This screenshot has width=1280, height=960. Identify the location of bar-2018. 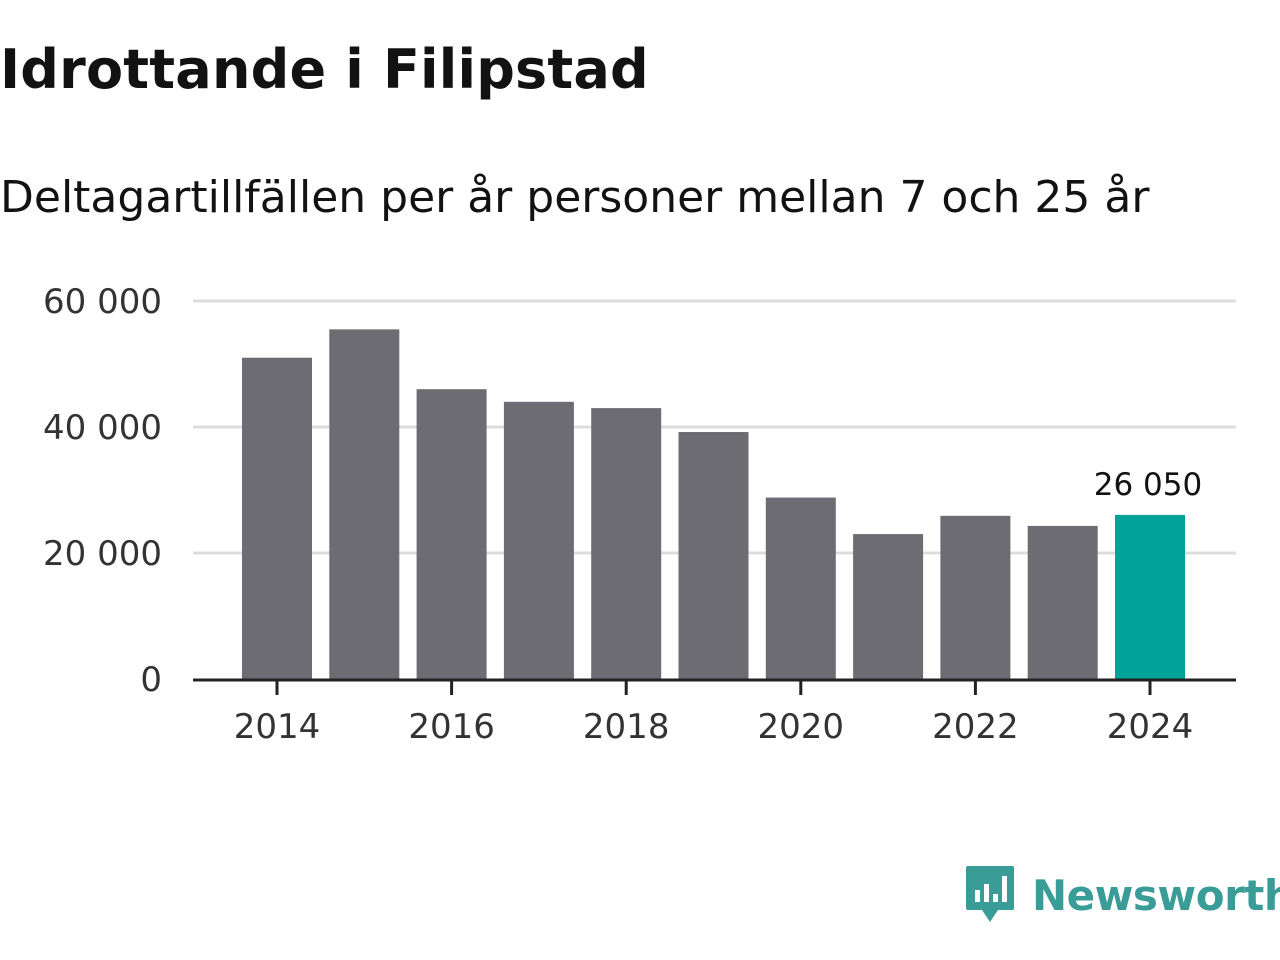
(626, 543).